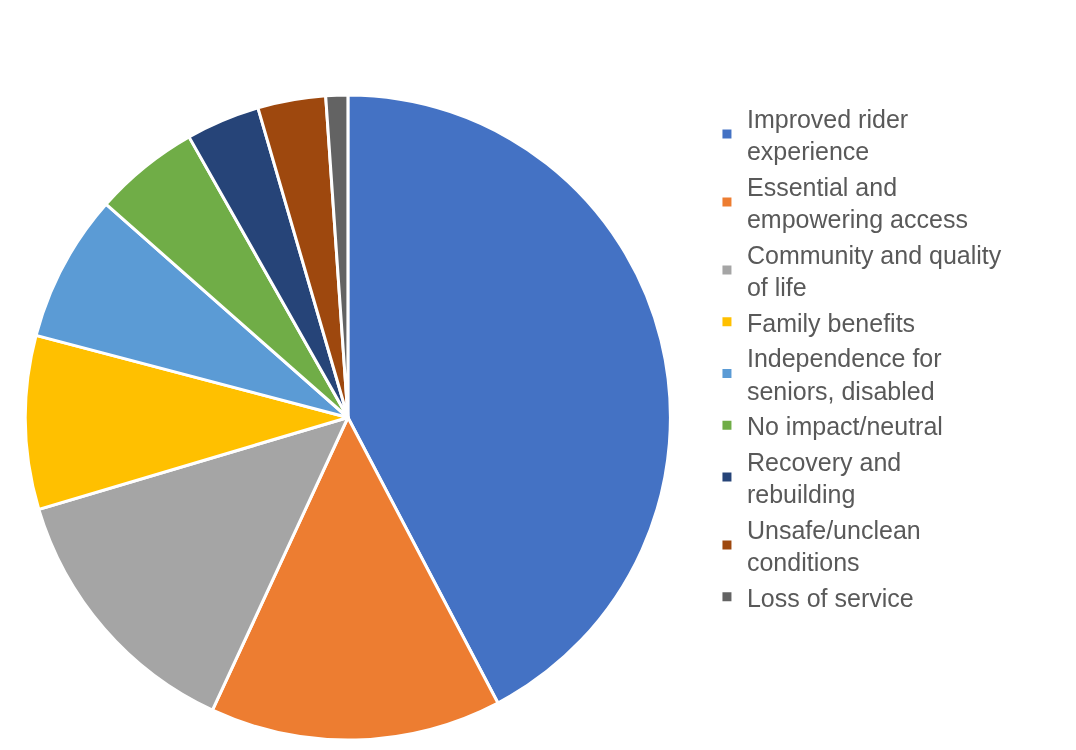 The width and height of the screenshot is (1076, 750). What do you see at coordinates (874, 270) in the screenshot?
I see `legend-label: Community and quality of life` at bounding box center [874, 270].